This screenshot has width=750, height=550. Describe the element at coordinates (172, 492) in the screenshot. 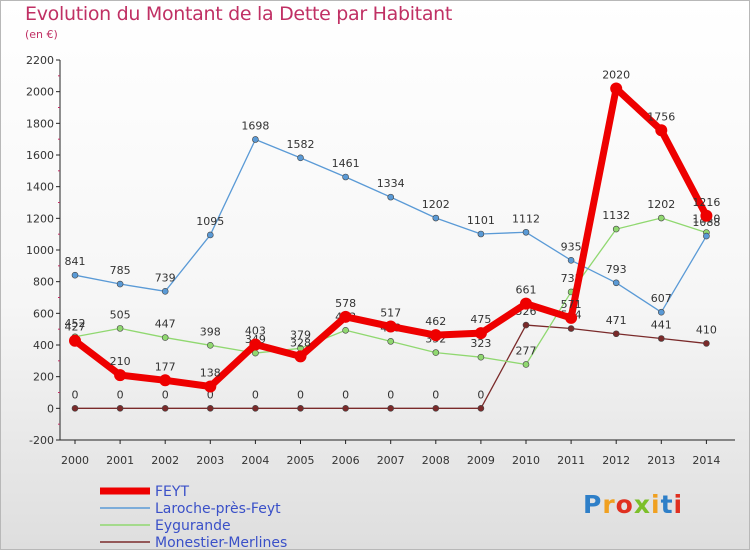

I see `legend-label: FEYT` at that location.